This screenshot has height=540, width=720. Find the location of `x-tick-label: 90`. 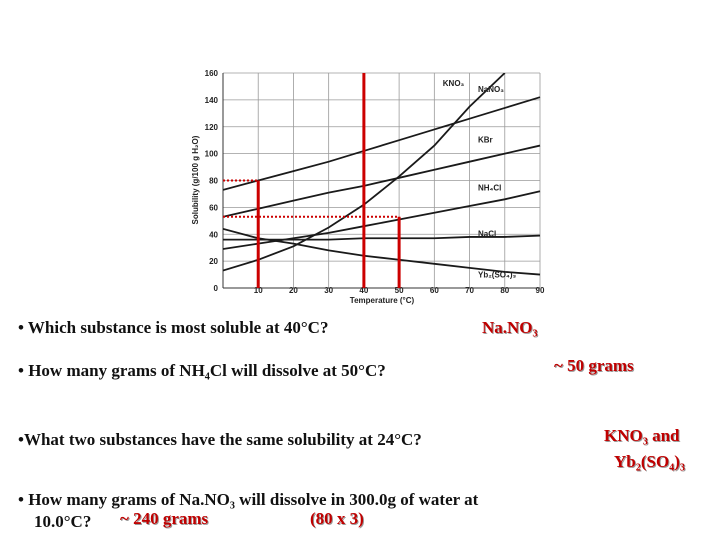

x-tick-label: 90 is located at coordinates (540, 290).